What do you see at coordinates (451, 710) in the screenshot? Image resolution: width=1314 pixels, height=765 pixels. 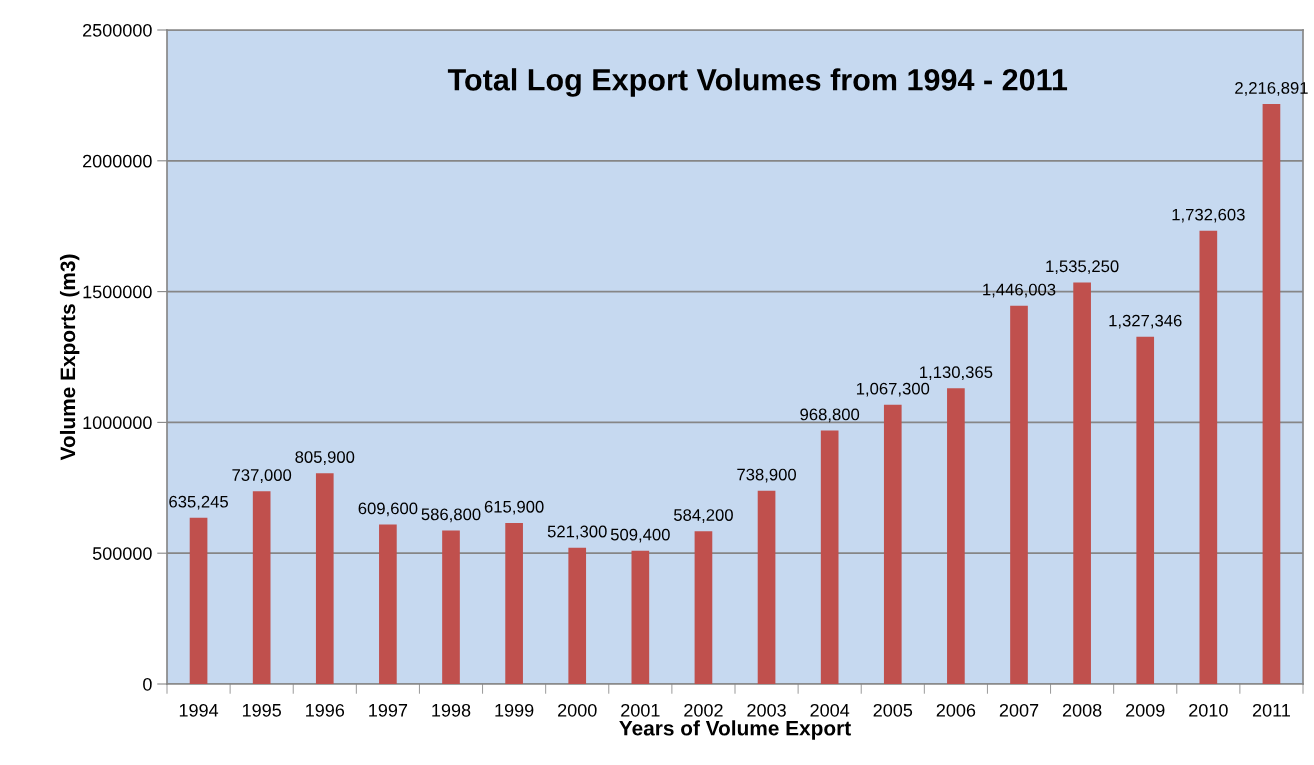 I see `x-tick-label: 1998` at bounding box center [451, 710].